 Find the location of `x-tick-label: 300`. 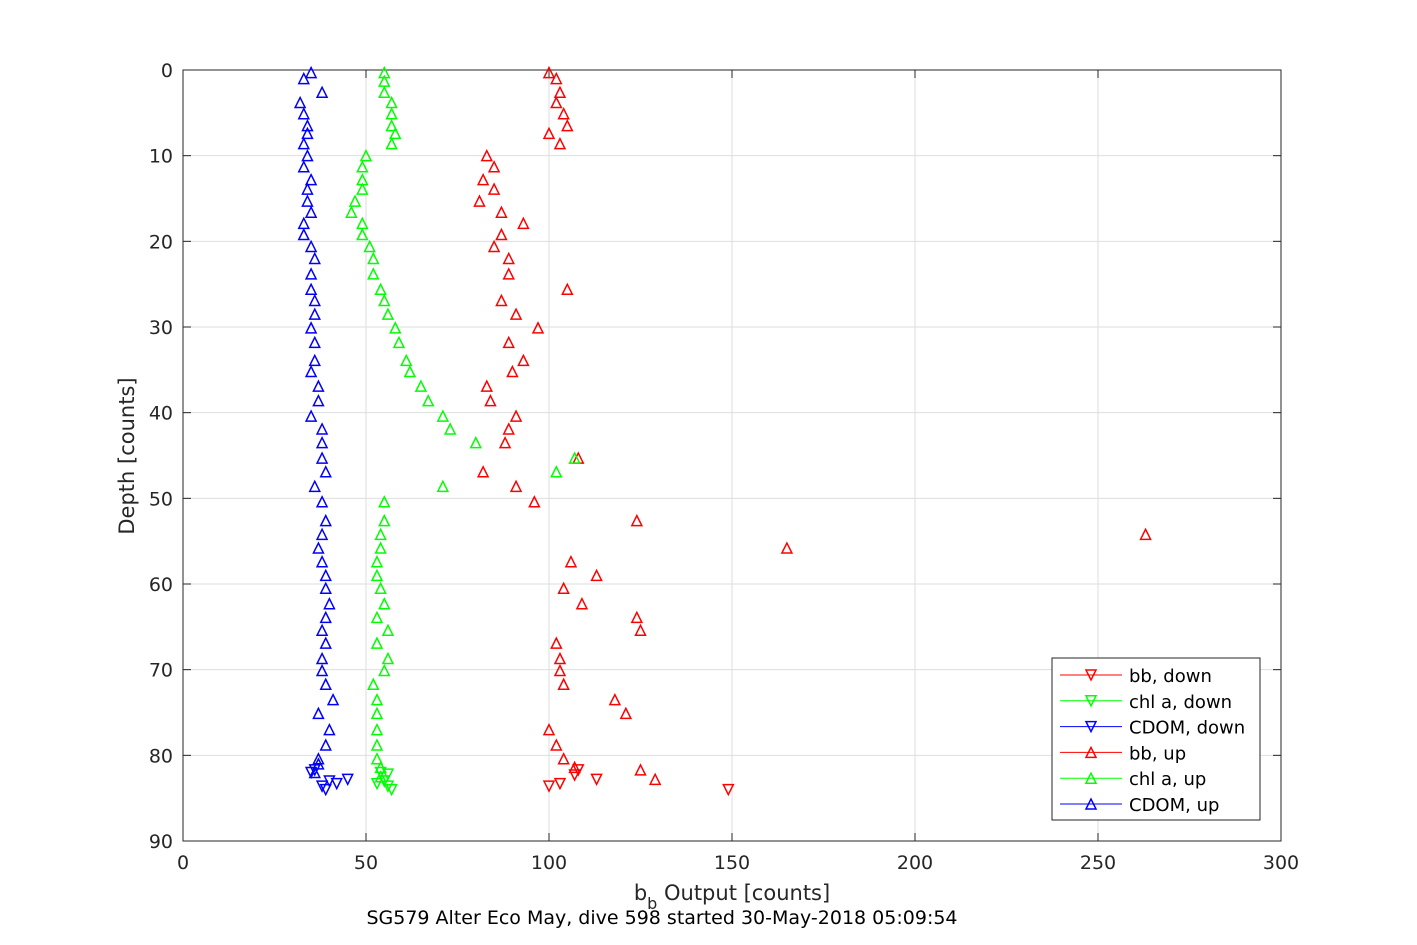

x-tick-label: 300 is located at coordinates (1281, 863).